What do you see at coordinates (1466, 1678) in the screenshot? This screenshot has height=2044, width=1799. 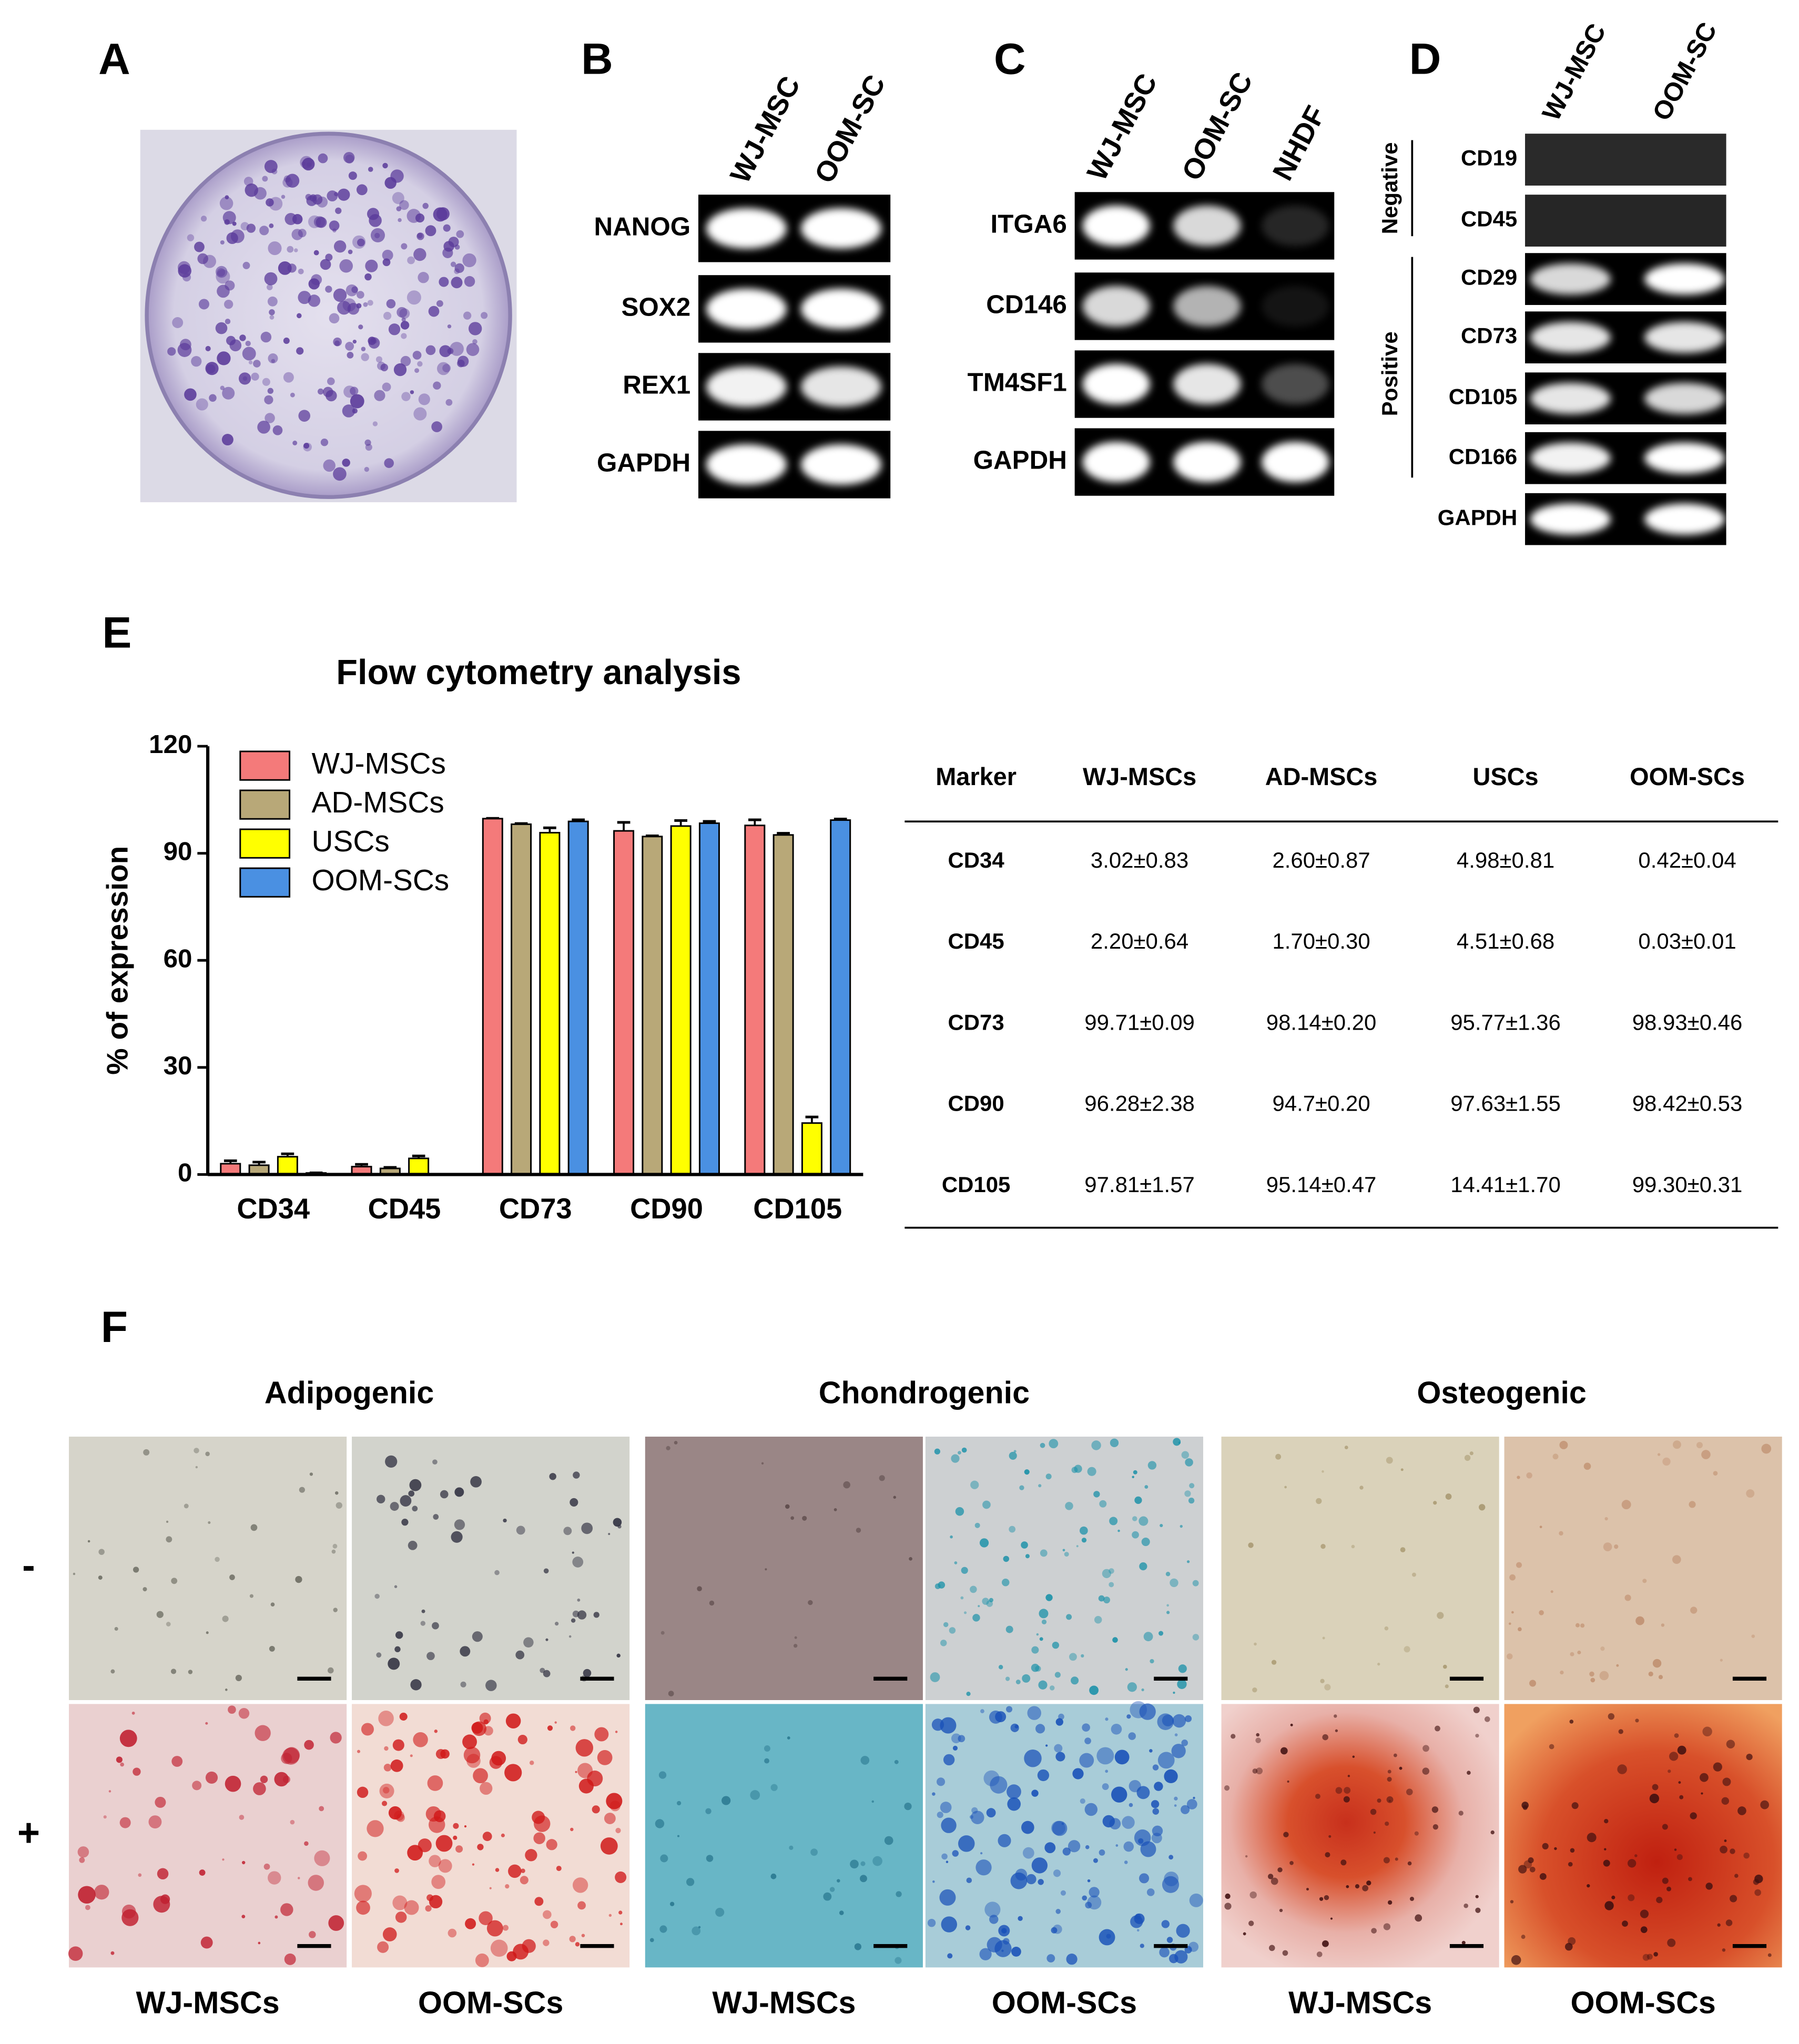 I see `scale-bar` at bounding box center [1466, 1678].